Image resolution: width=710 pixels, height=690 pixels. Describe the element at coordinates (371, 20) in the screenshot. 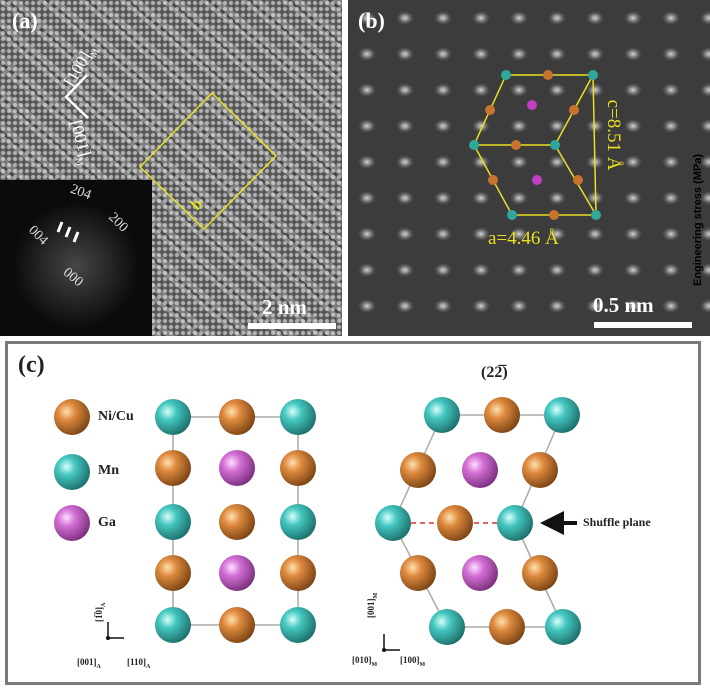

I see `panel-b-label: (b)` at that location.